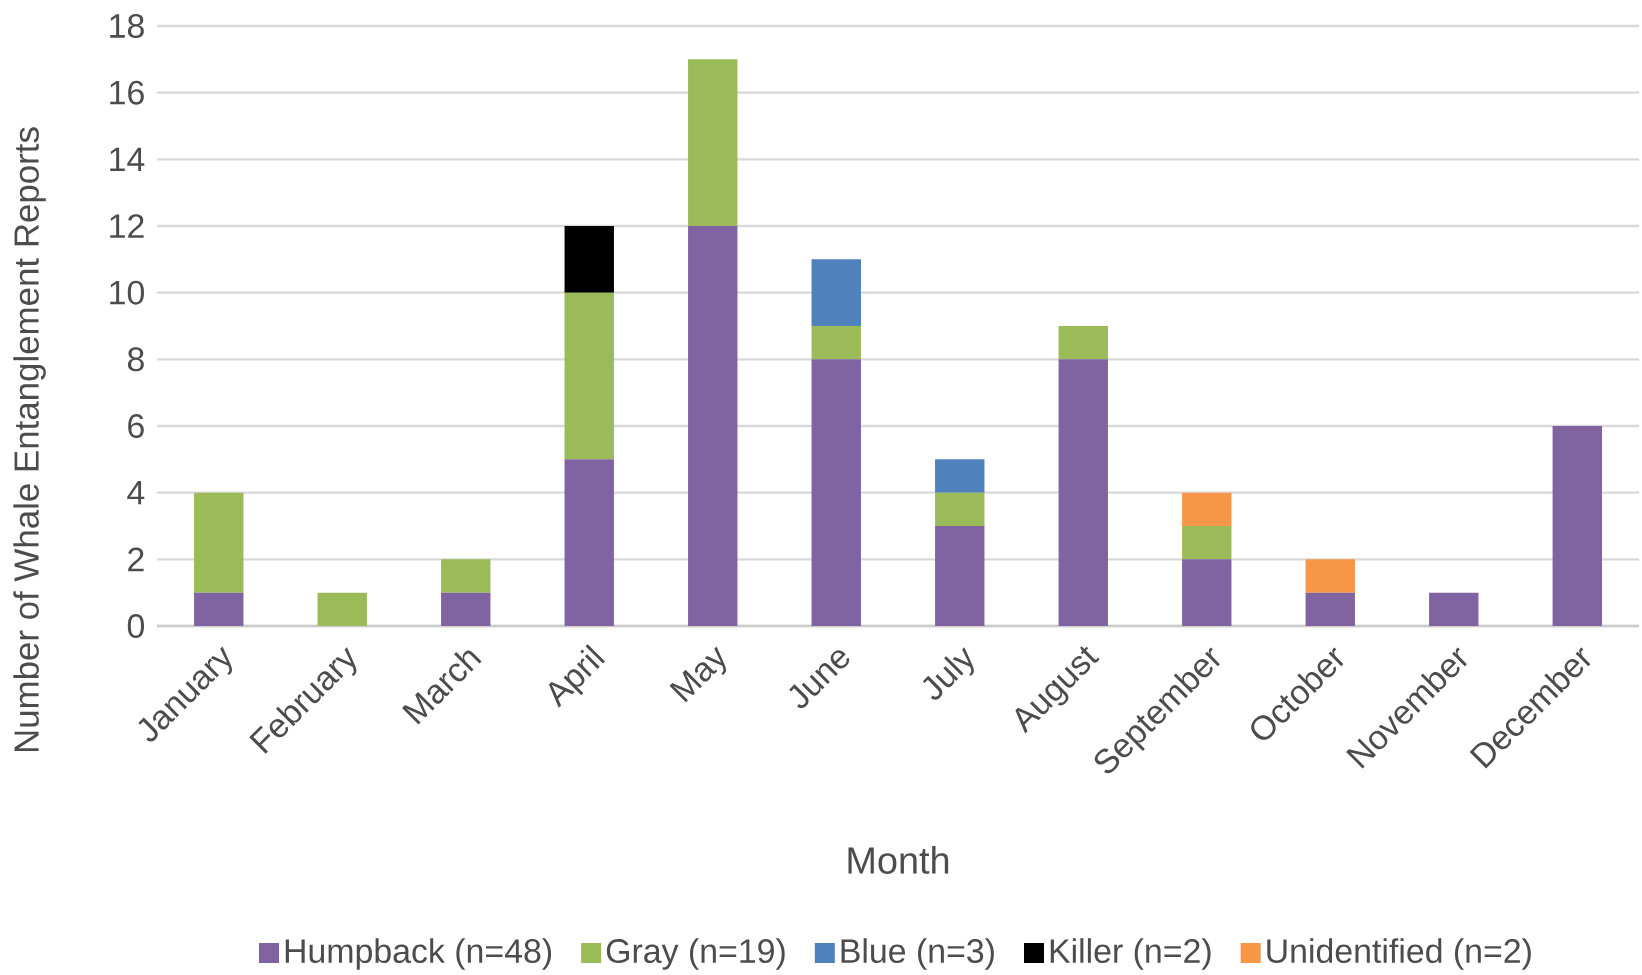 The height and width of the screenshot is (975, 1642). I want to click on legend-label: Unidentified (n=2), so click(1399, 954).